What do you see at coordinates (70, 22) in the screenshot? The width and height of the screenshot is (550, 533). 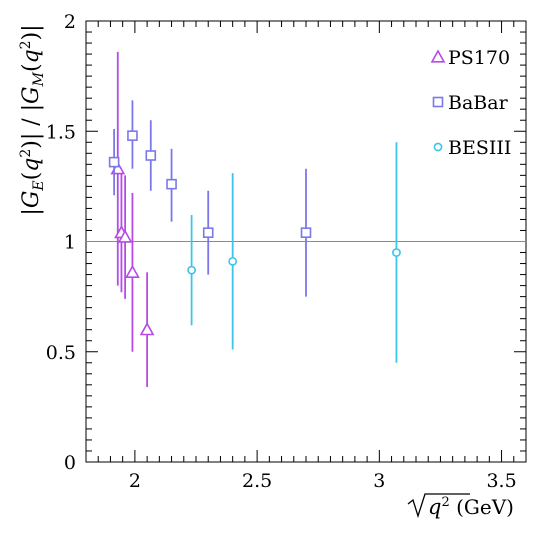 I see `y-tick-label: 2` at bounding box center [70, 22].